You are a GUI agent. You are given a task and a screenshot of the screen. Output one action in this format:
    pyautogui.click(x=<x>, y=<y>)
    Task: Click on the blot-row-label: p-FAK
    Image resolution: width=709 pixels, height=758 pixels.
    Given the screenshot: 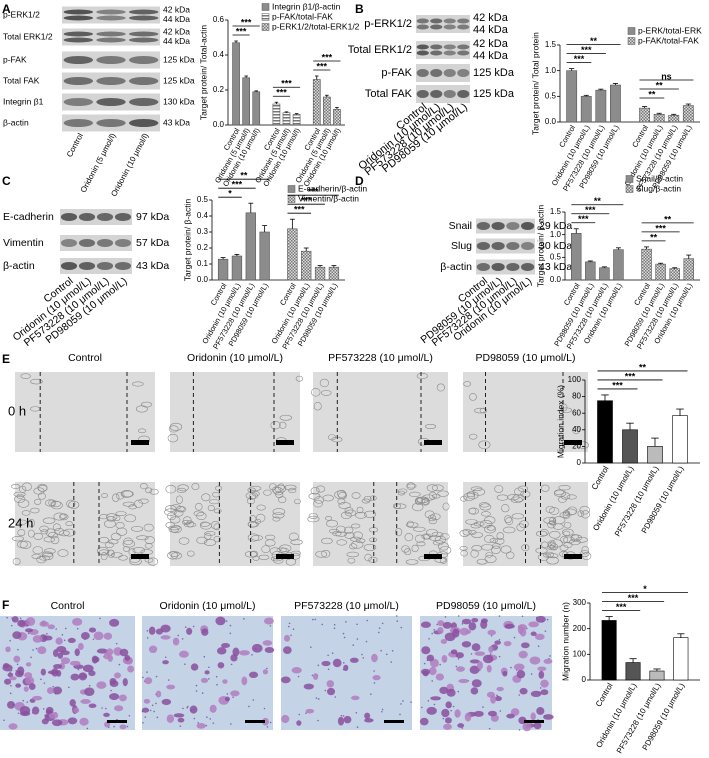 What is the action you would take?
    pyautogui.click(x=396, y=73)
    